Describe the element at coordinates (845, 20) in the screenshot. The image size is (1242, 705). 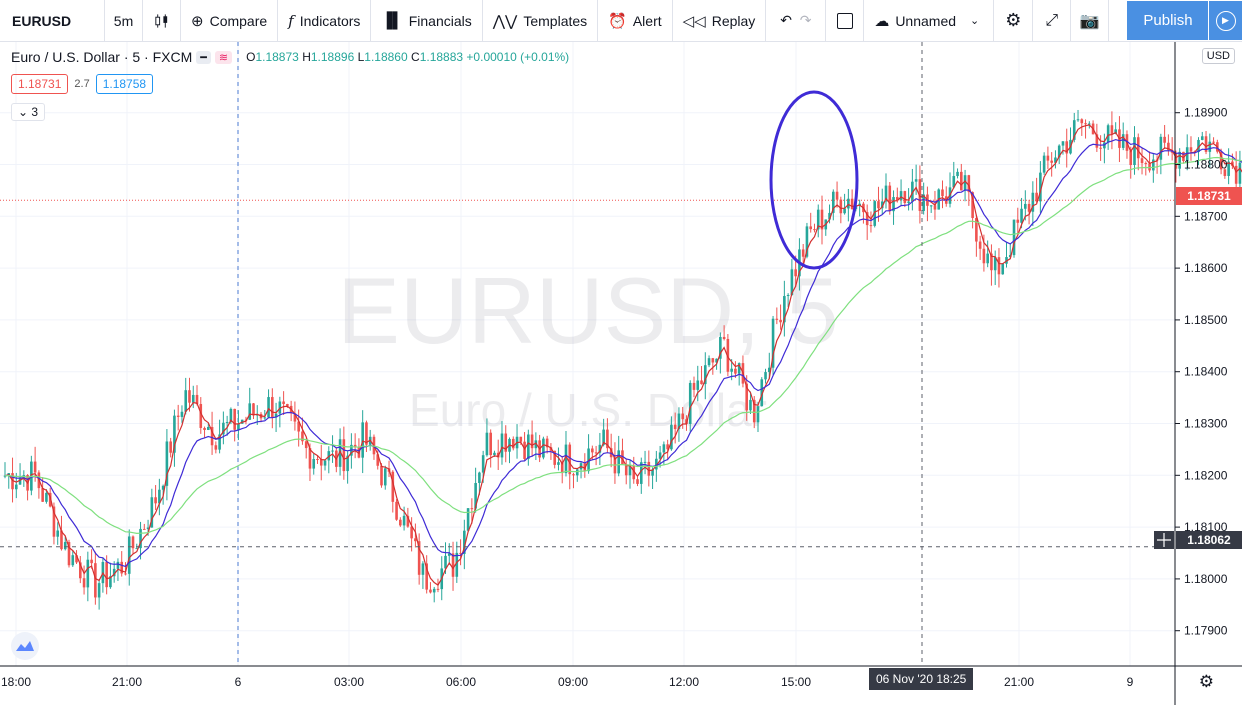
I see `fullscreen-layout-button` at that location.